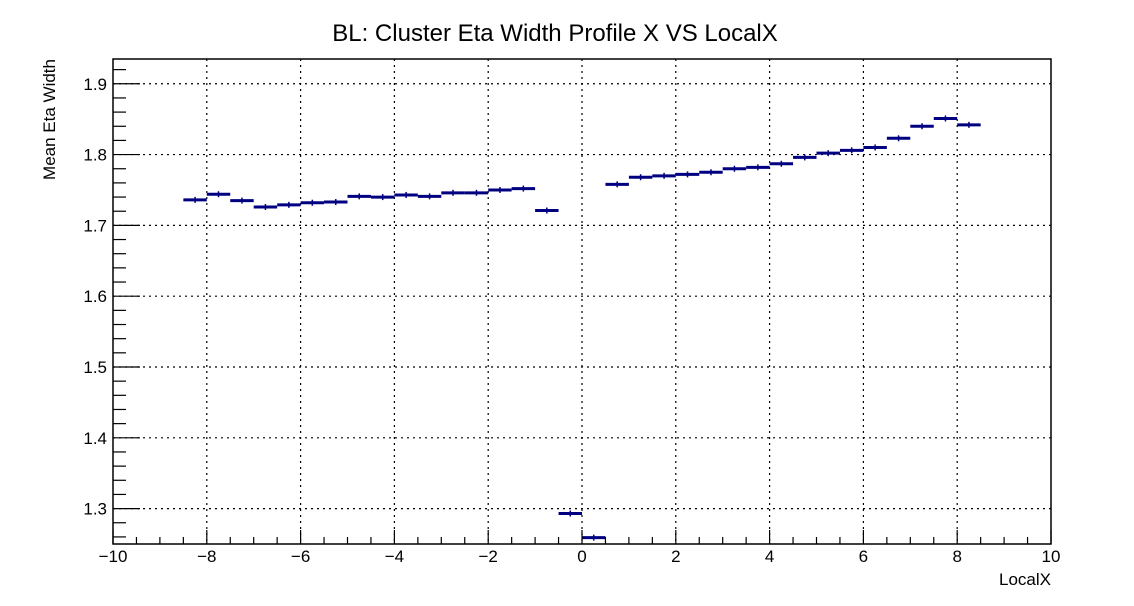  Describe the element at coordinates (95, 367) in the screenshot. I see `y-tick-label: 1.5` at that location.